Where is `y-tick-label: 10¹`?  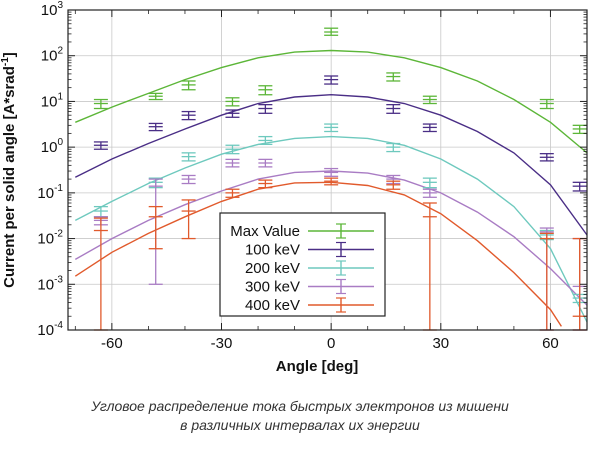
y-tick-label: 10¹ is located at coordinates (52, 100).